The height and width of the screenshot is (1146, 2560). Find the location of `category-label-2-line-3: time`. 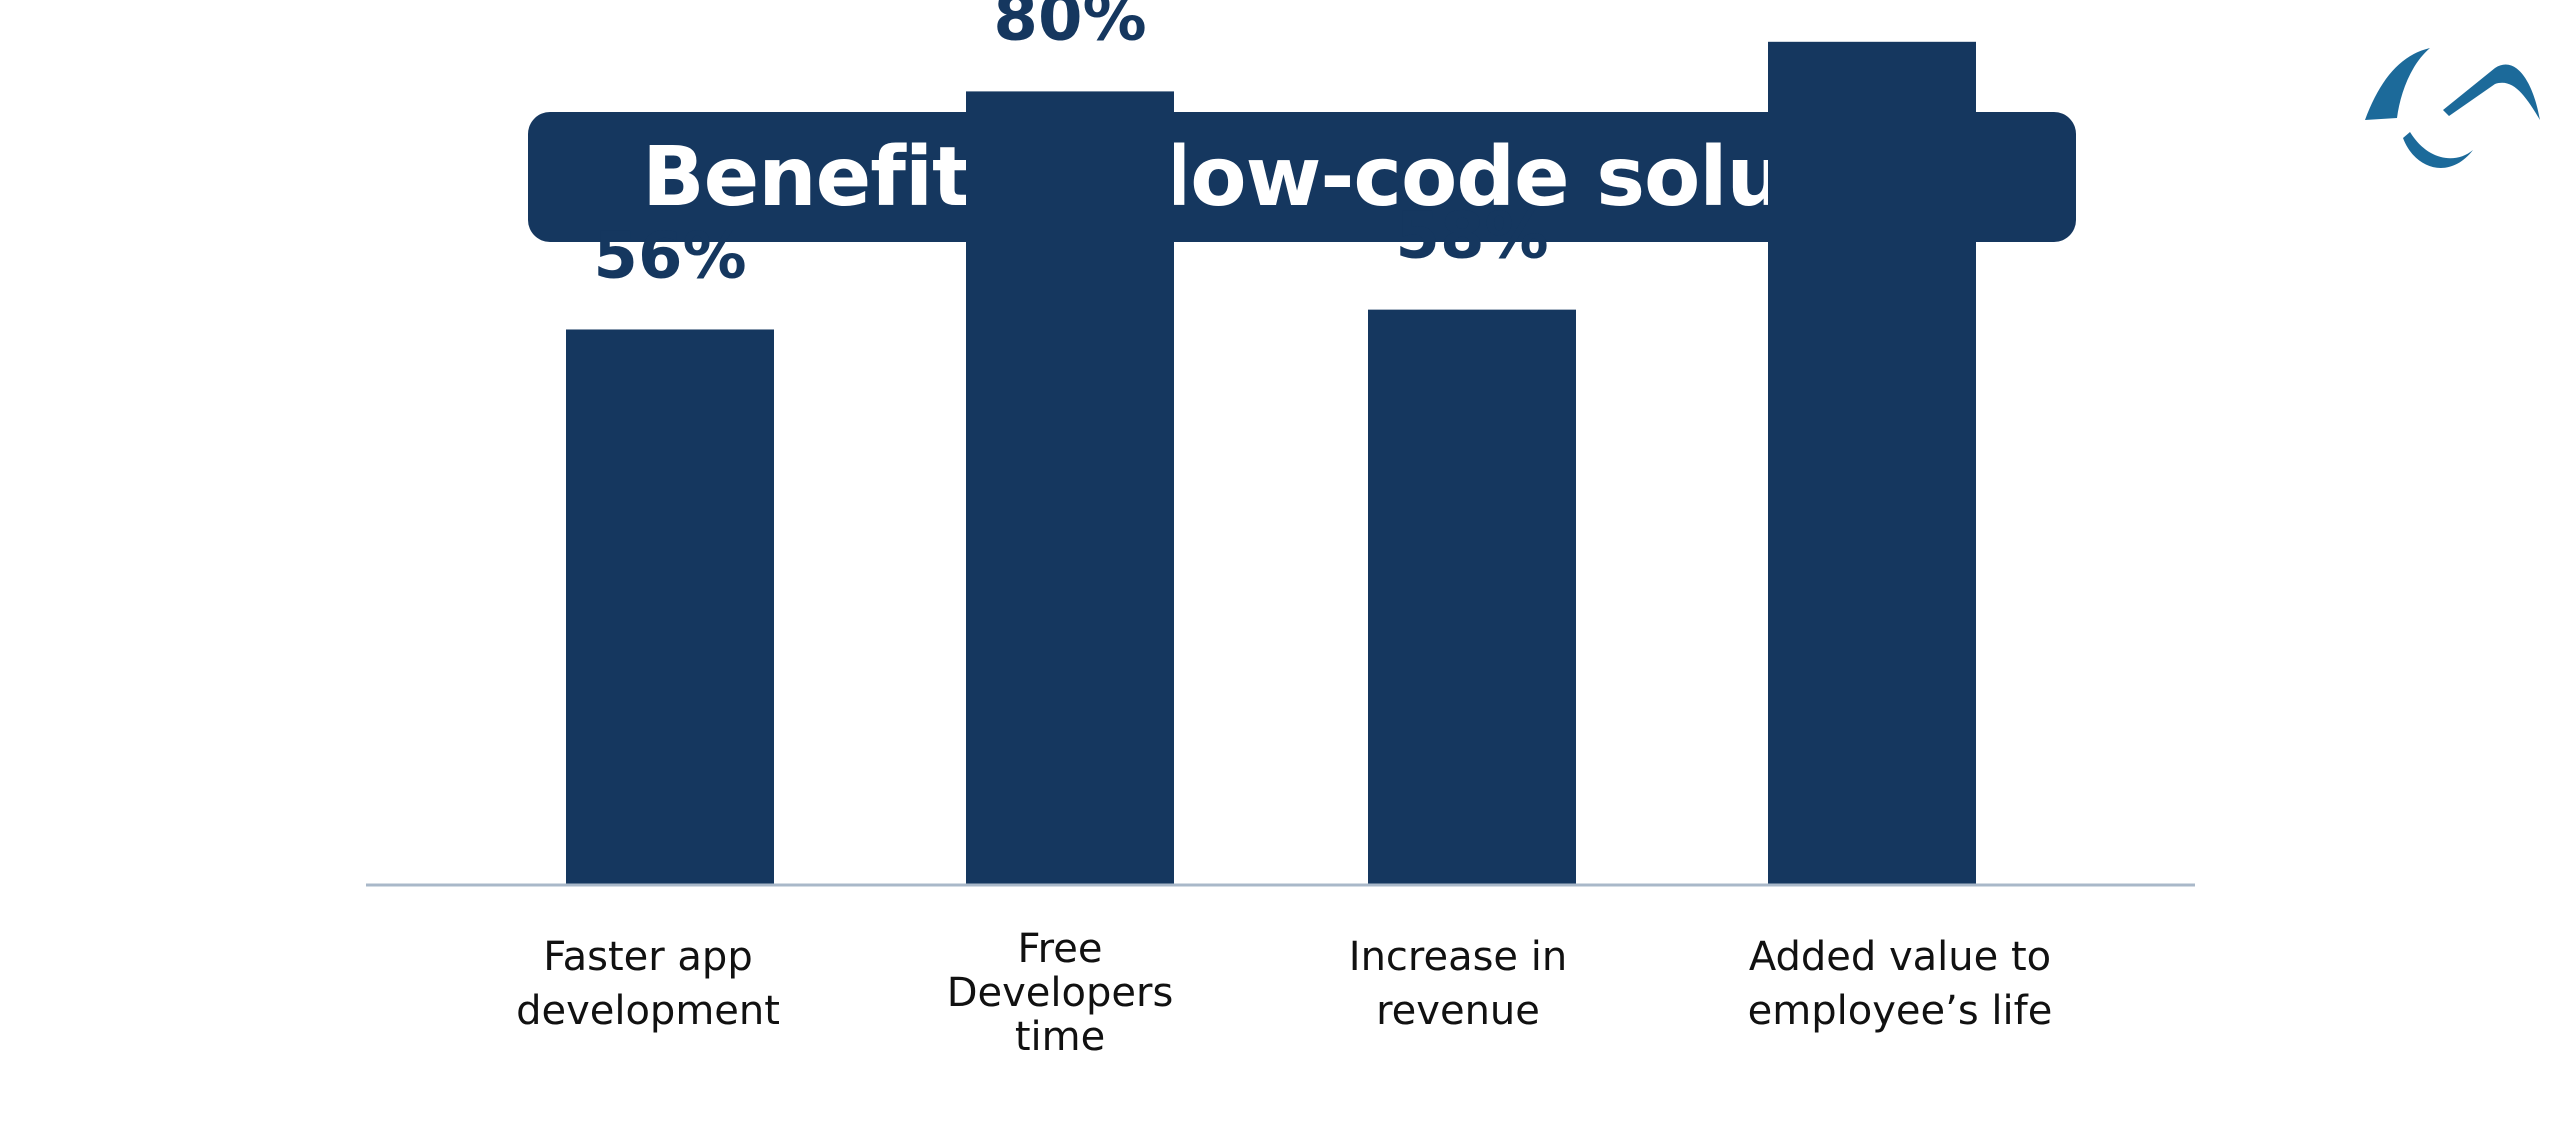

category-label-2-line-3: time is located at coordinates (1060, 1037).